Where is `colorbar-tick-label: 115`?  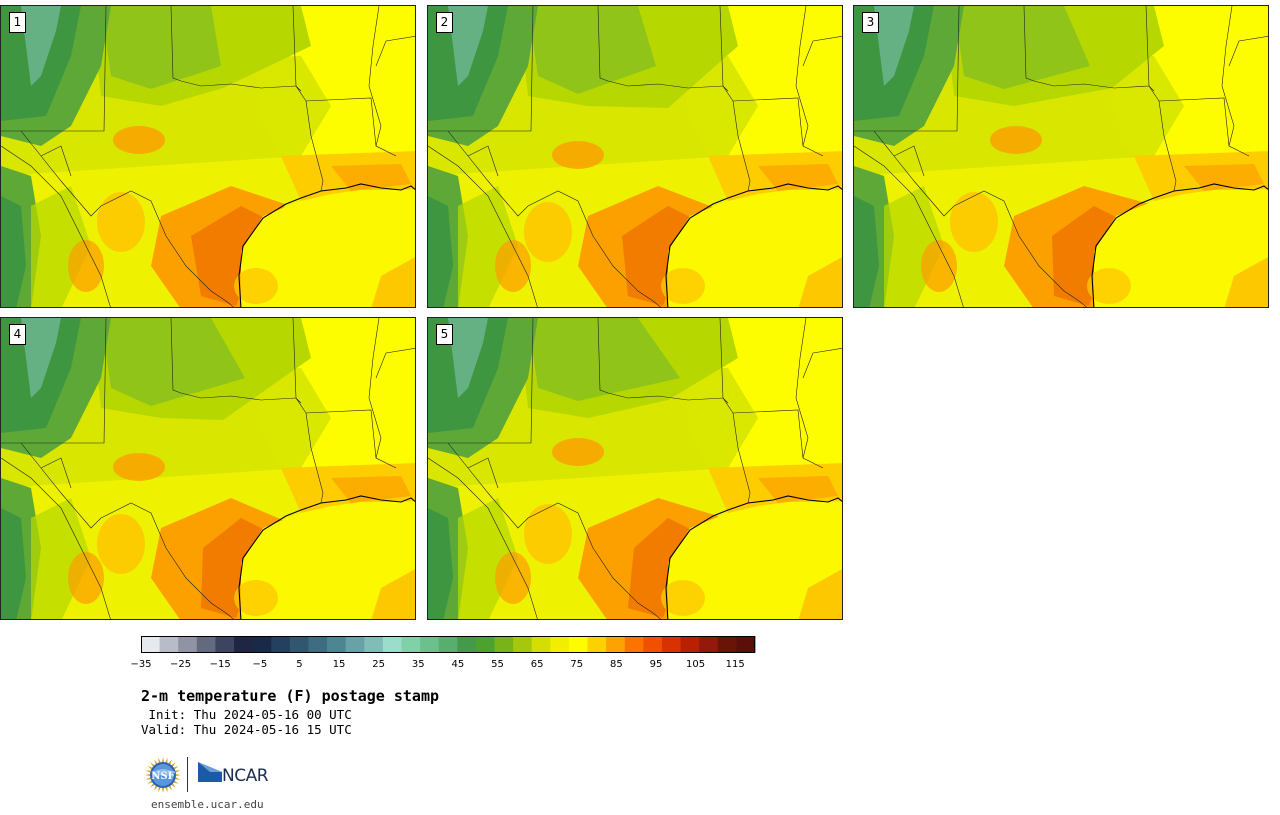
colorbar-tick-label: 115 is located at coordinates (735, 664).